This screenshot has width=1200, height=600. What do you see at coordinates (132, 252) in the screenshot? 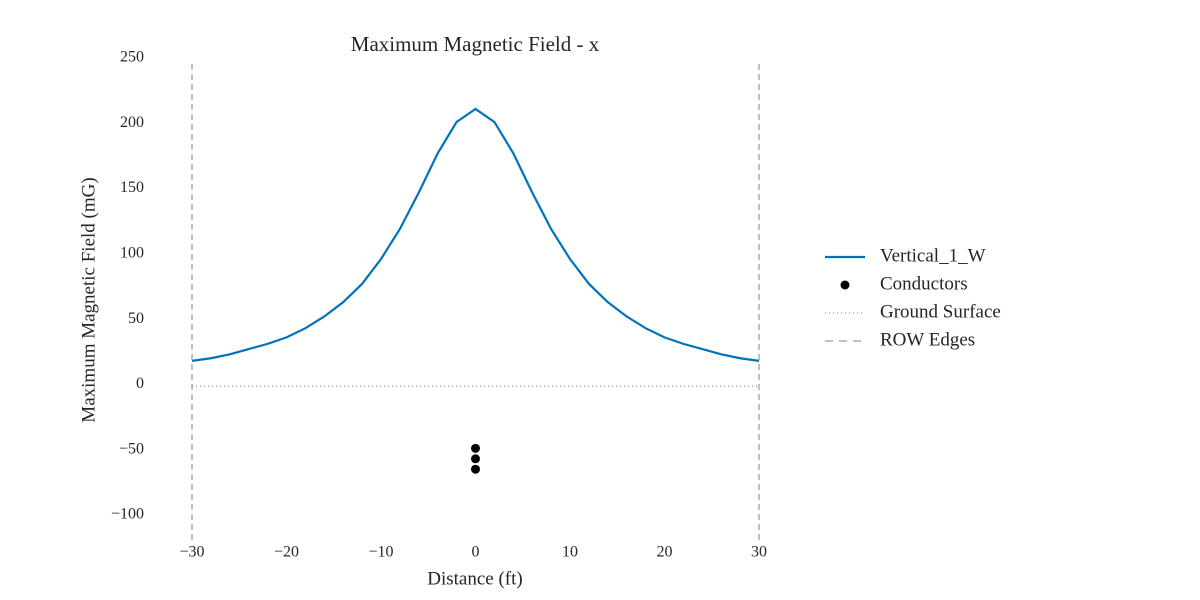
I see `y-tick-label: 100` at bounding box center [132, 252].